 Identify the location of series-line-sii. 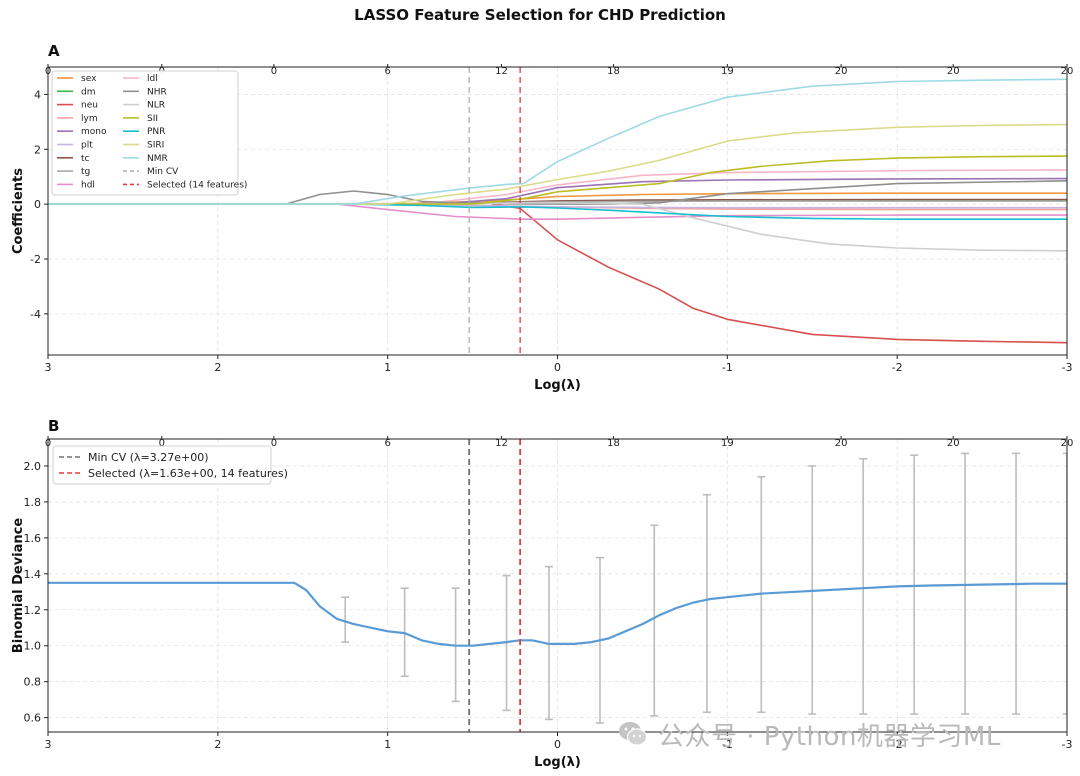
(557, 180).